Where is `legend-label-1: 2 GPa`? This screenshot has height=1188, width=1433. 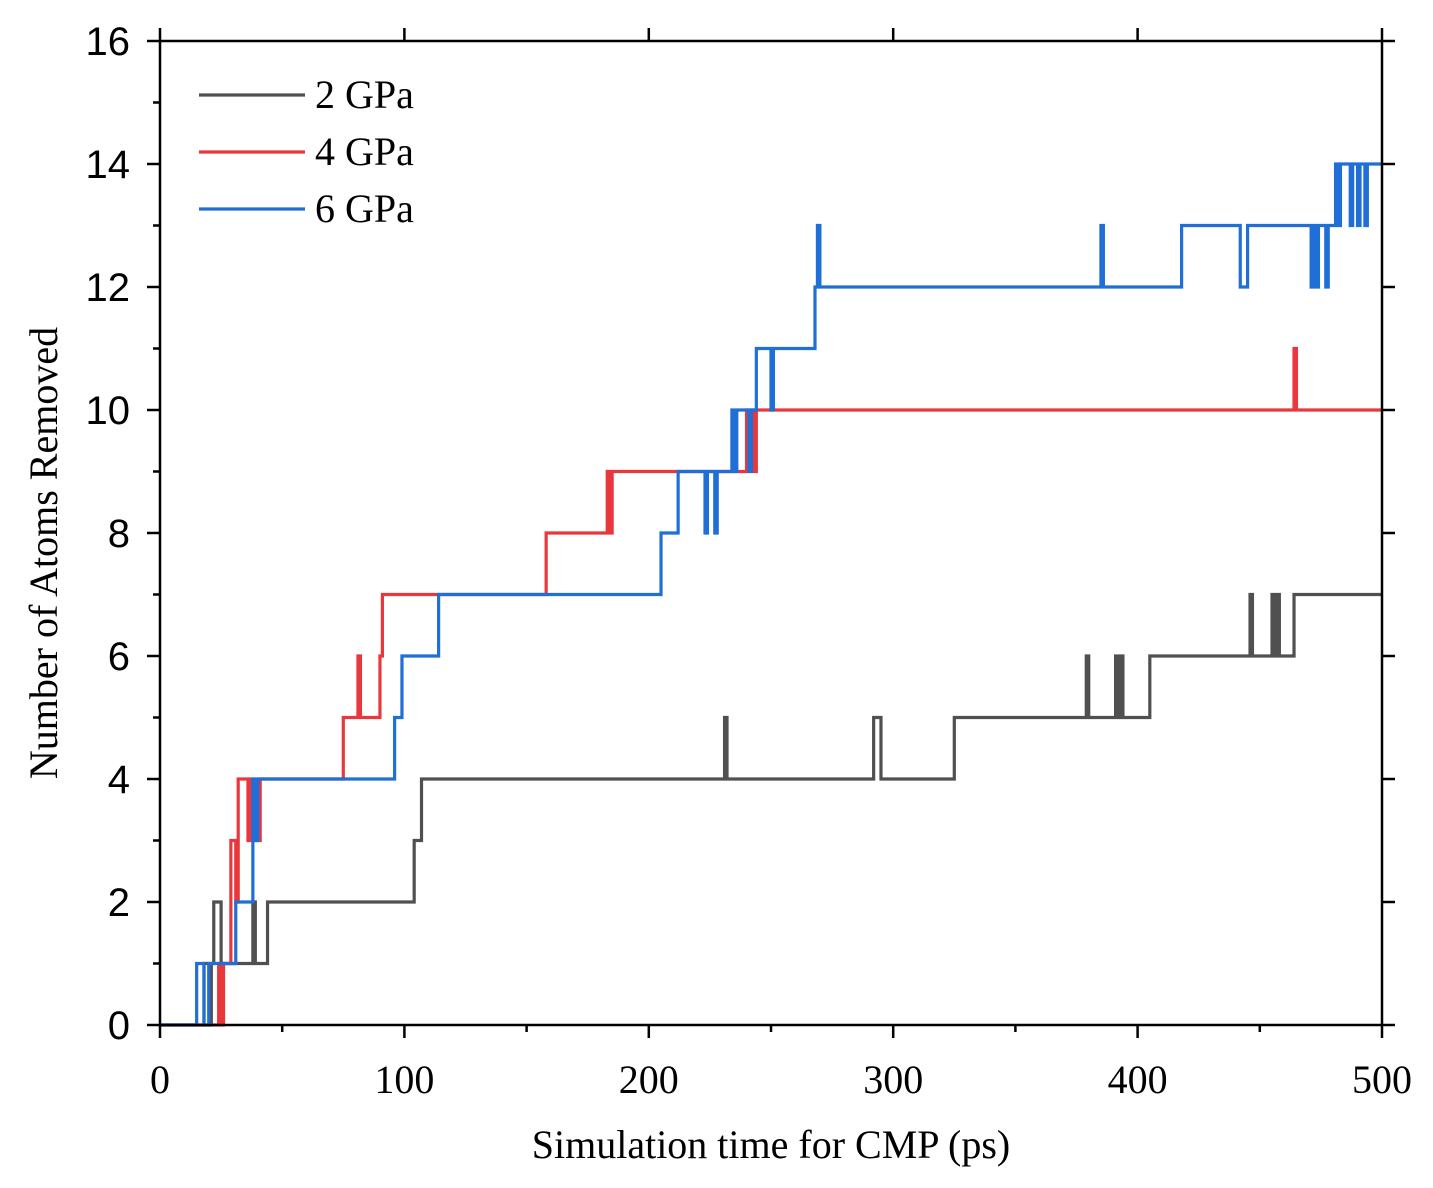 legend-label-1: 2 GPa is located at coordinates (364, 94).